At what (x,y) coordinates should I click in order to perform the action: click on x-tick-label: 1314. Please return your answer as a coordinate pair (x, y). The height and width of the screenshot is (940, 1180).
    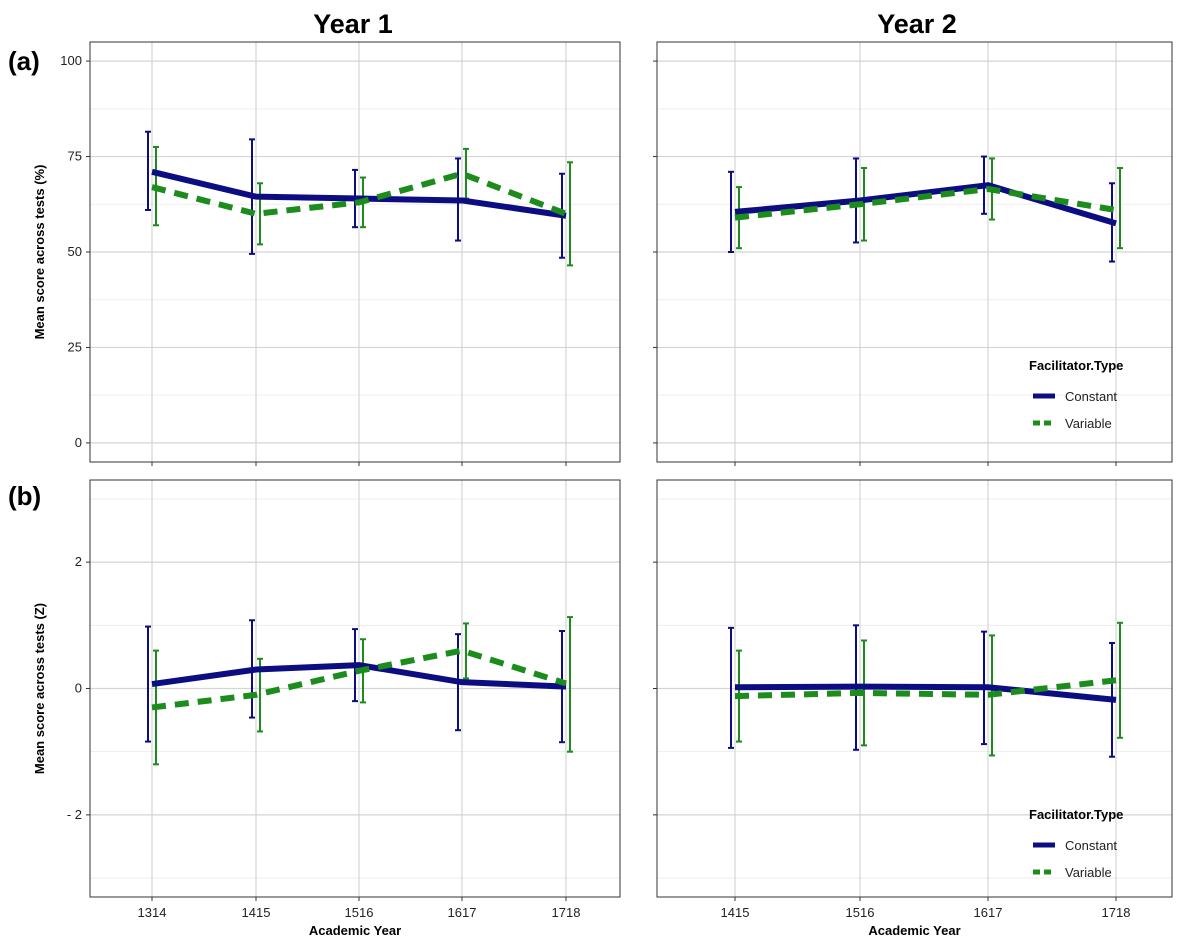
    Looking at the image, I should click on (152, 912).